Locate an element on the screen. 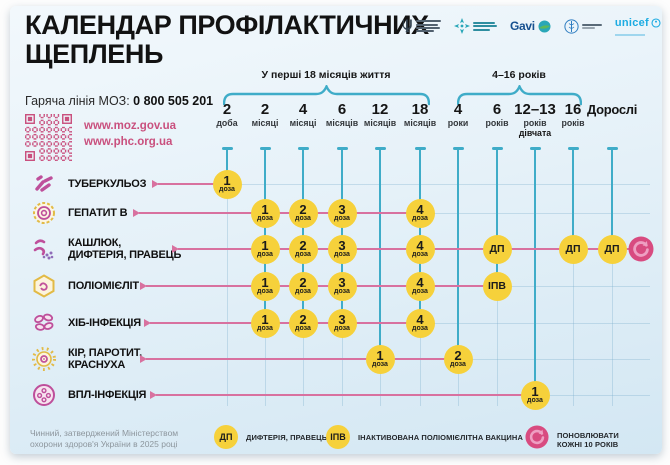 This screenshot has width=670, height=465. column-age-extra: дівчата is located at coordinates (535, 133).